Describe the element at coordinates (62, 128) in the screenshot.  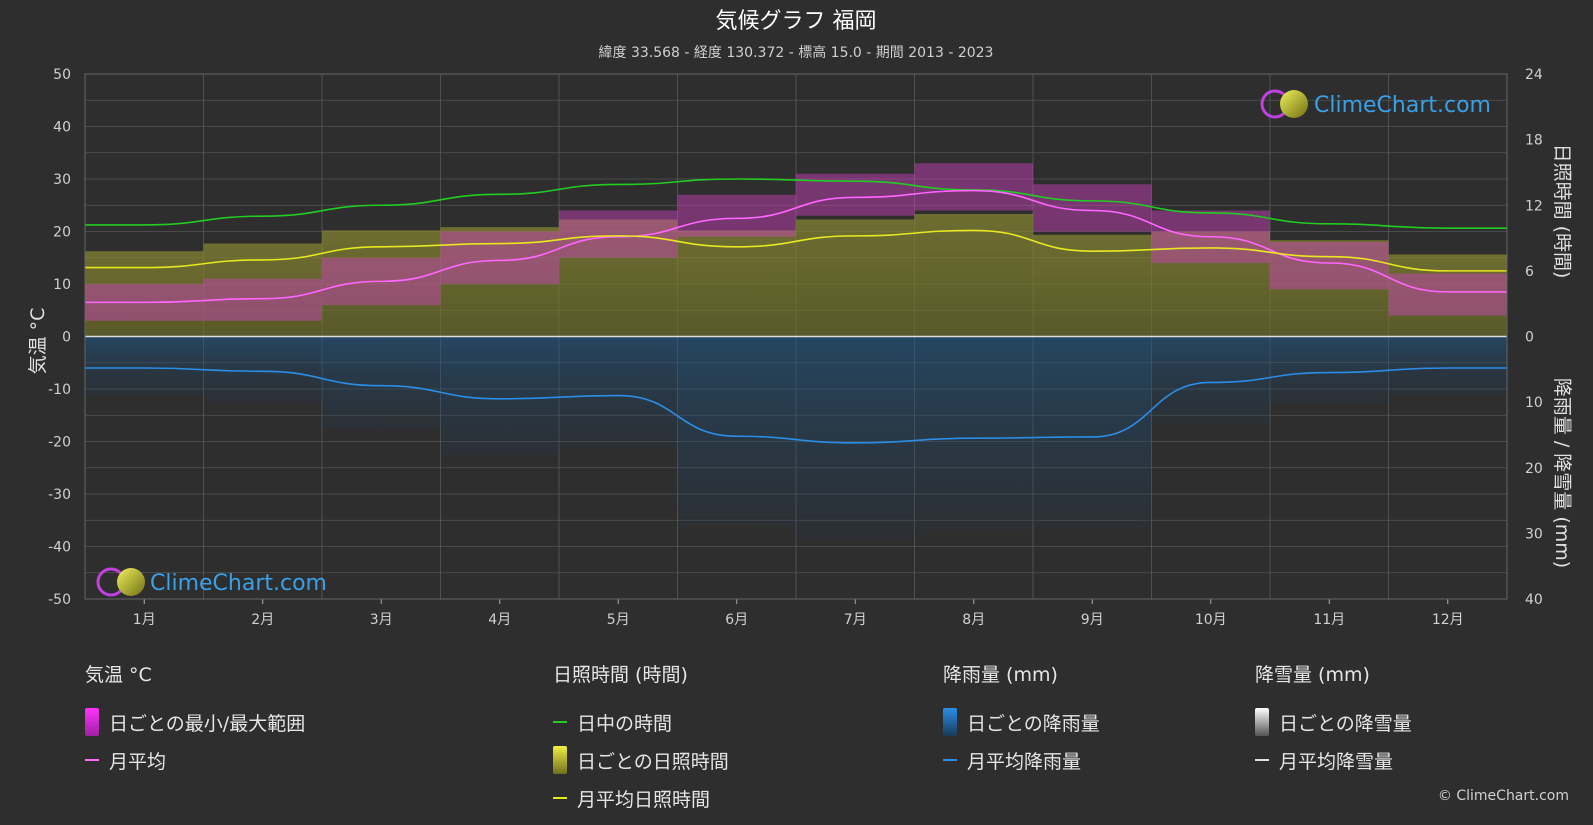
I see `y-left-tick-label: 40` at that location.